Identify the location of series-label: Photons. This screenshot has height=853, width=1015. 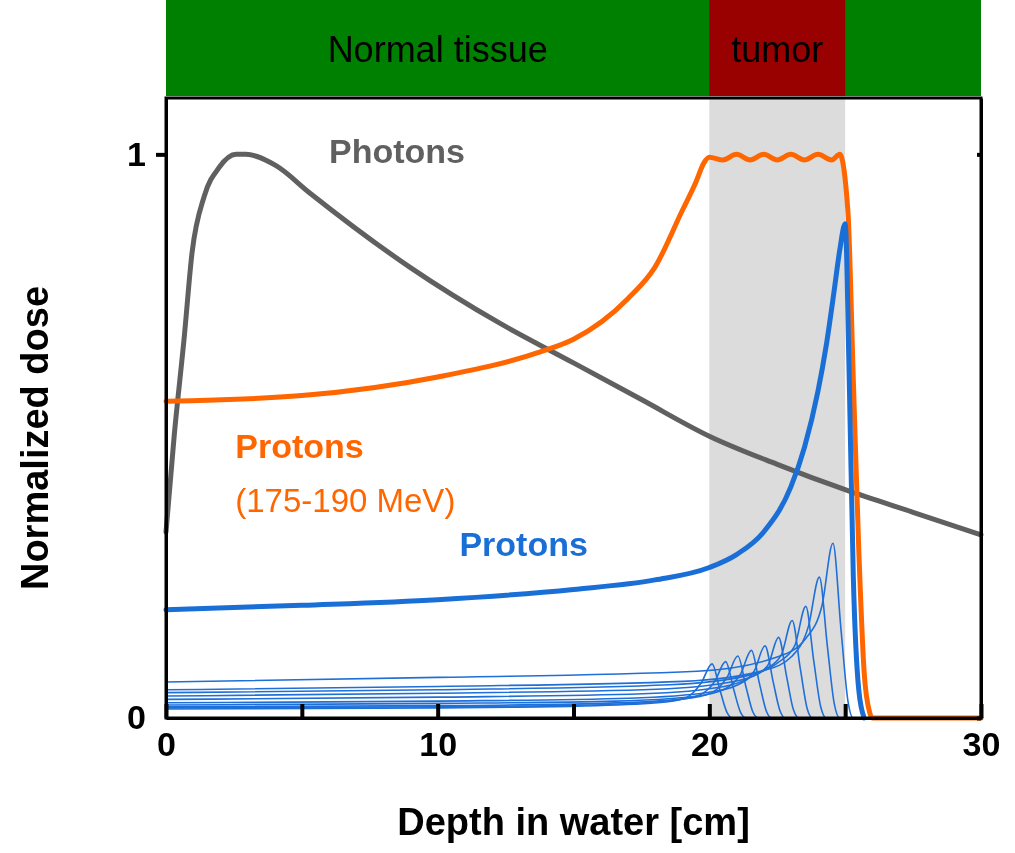
(397, 150).